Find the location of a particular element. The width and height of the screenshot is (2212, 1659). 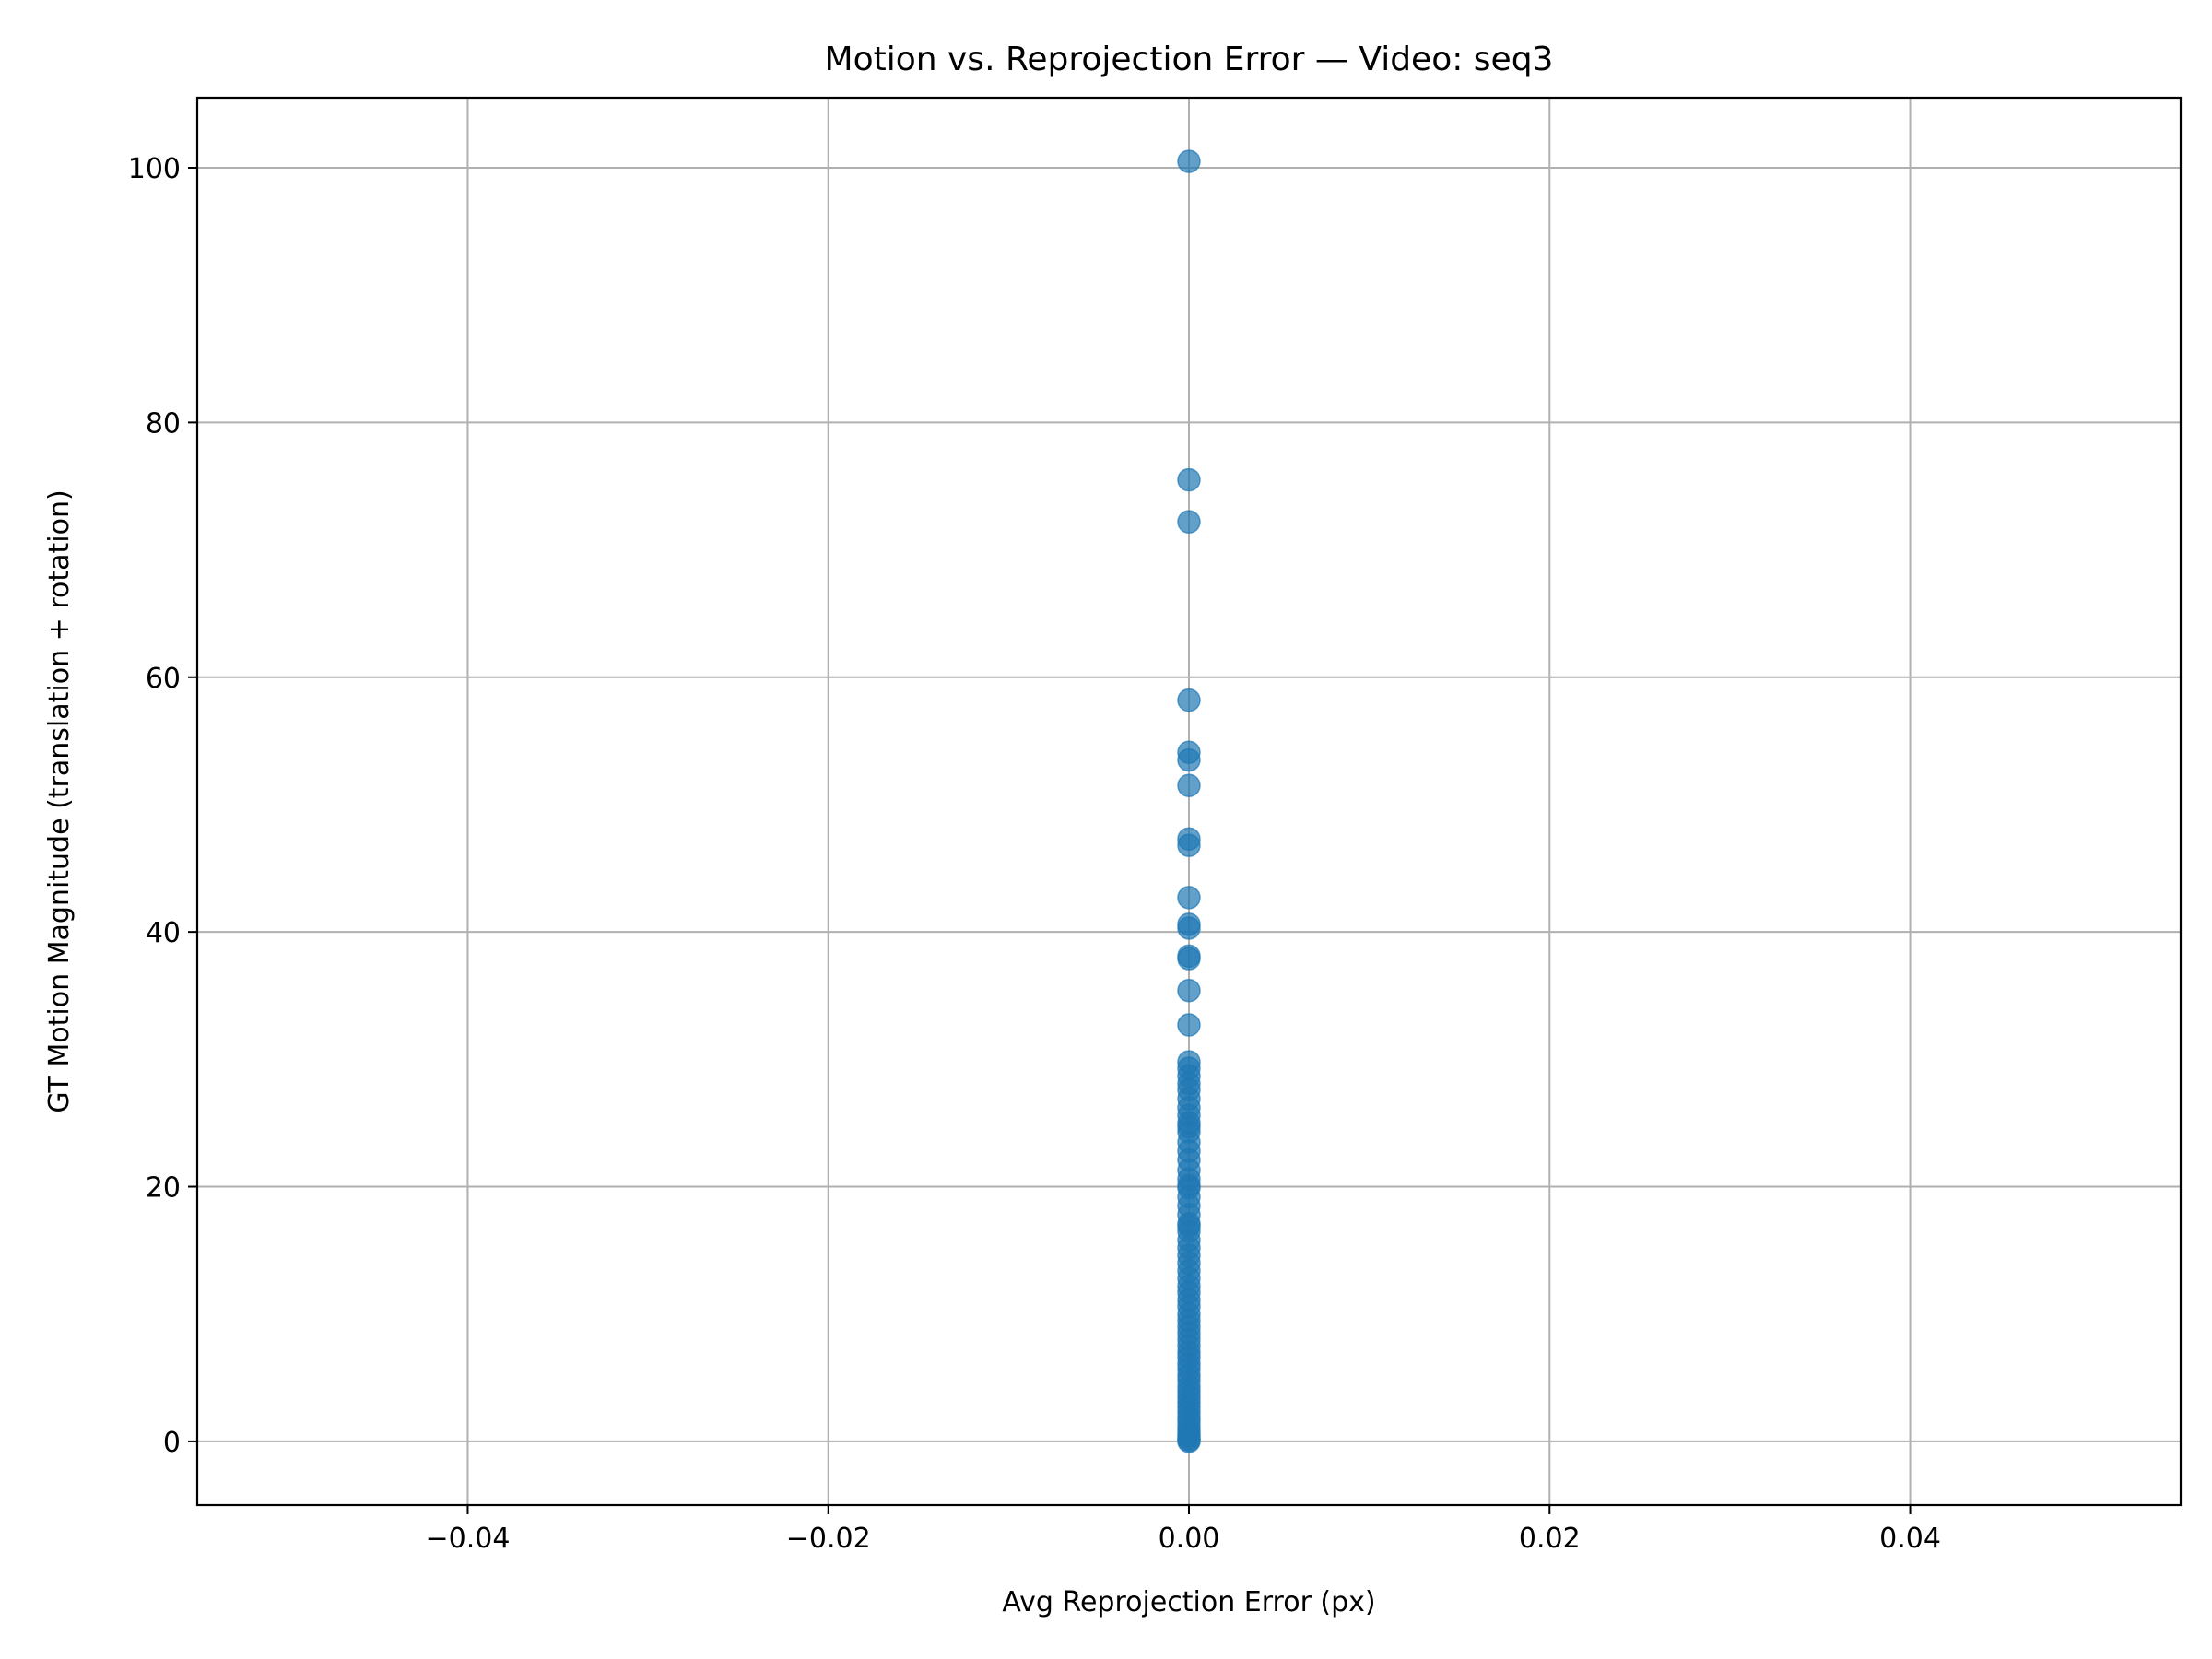

x-tick-label: 0.04 is located at coordinates (1910, 1539).